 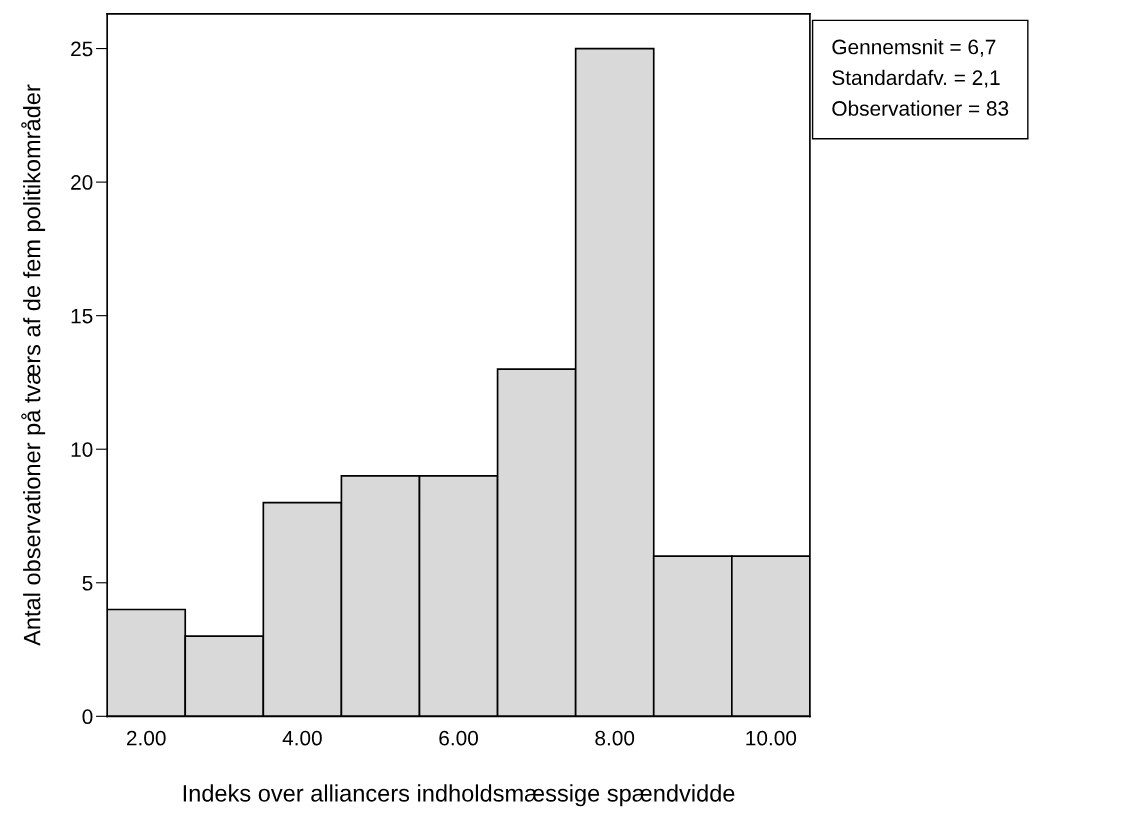 What do you see at coordinates (146, 738) in the screenshot?
I see `x-tick-label: 2.00` at bounding box center [146, 738].